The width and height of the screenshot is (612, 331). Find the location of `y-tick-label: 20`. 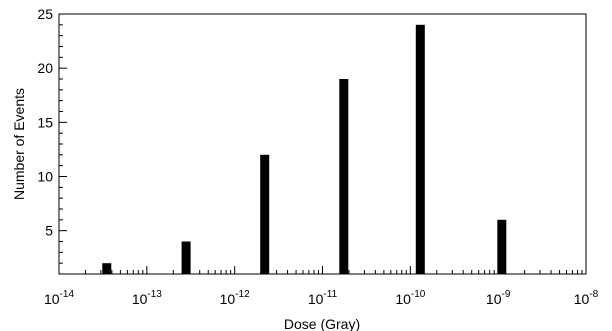

y-tick-label: 20 is located at coordinates (45, 68).